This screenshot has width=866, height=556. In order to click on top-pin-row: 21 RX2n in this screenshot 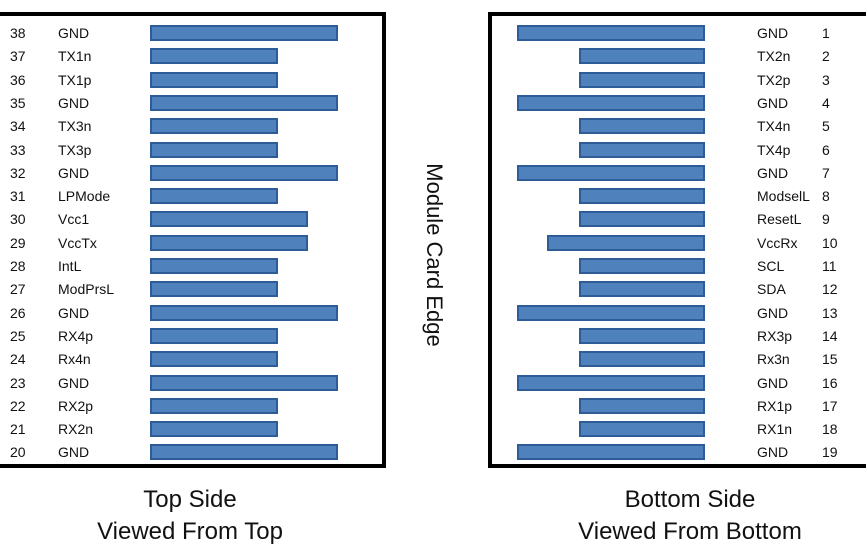, I will do `click(433, 429)`.